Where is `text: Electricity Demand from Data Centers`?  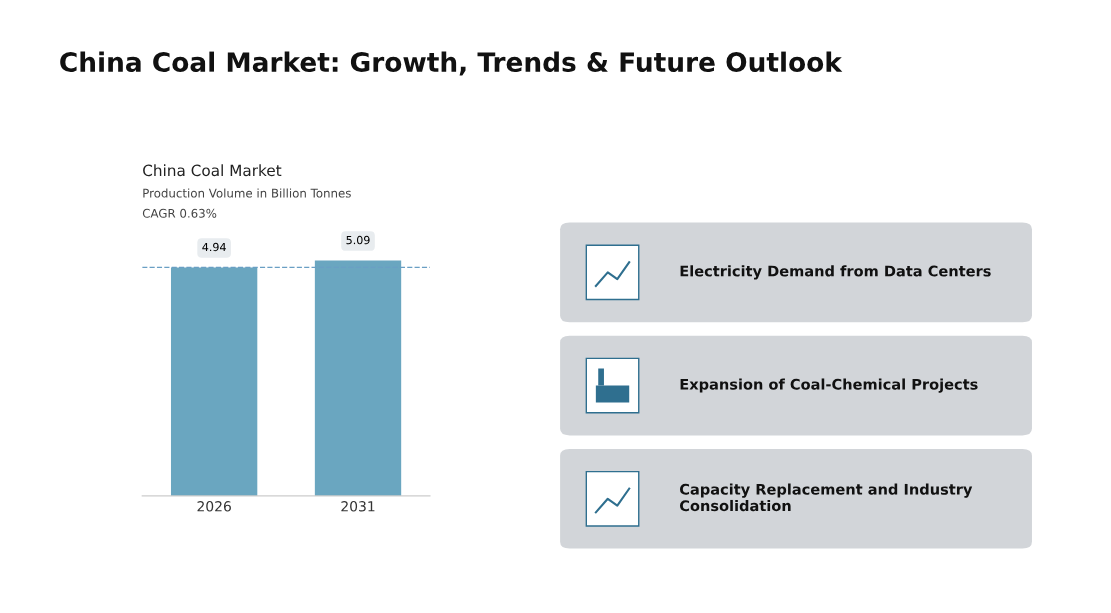
text: Electricity Demand from Data Centers is located at coordinates (835, 272).